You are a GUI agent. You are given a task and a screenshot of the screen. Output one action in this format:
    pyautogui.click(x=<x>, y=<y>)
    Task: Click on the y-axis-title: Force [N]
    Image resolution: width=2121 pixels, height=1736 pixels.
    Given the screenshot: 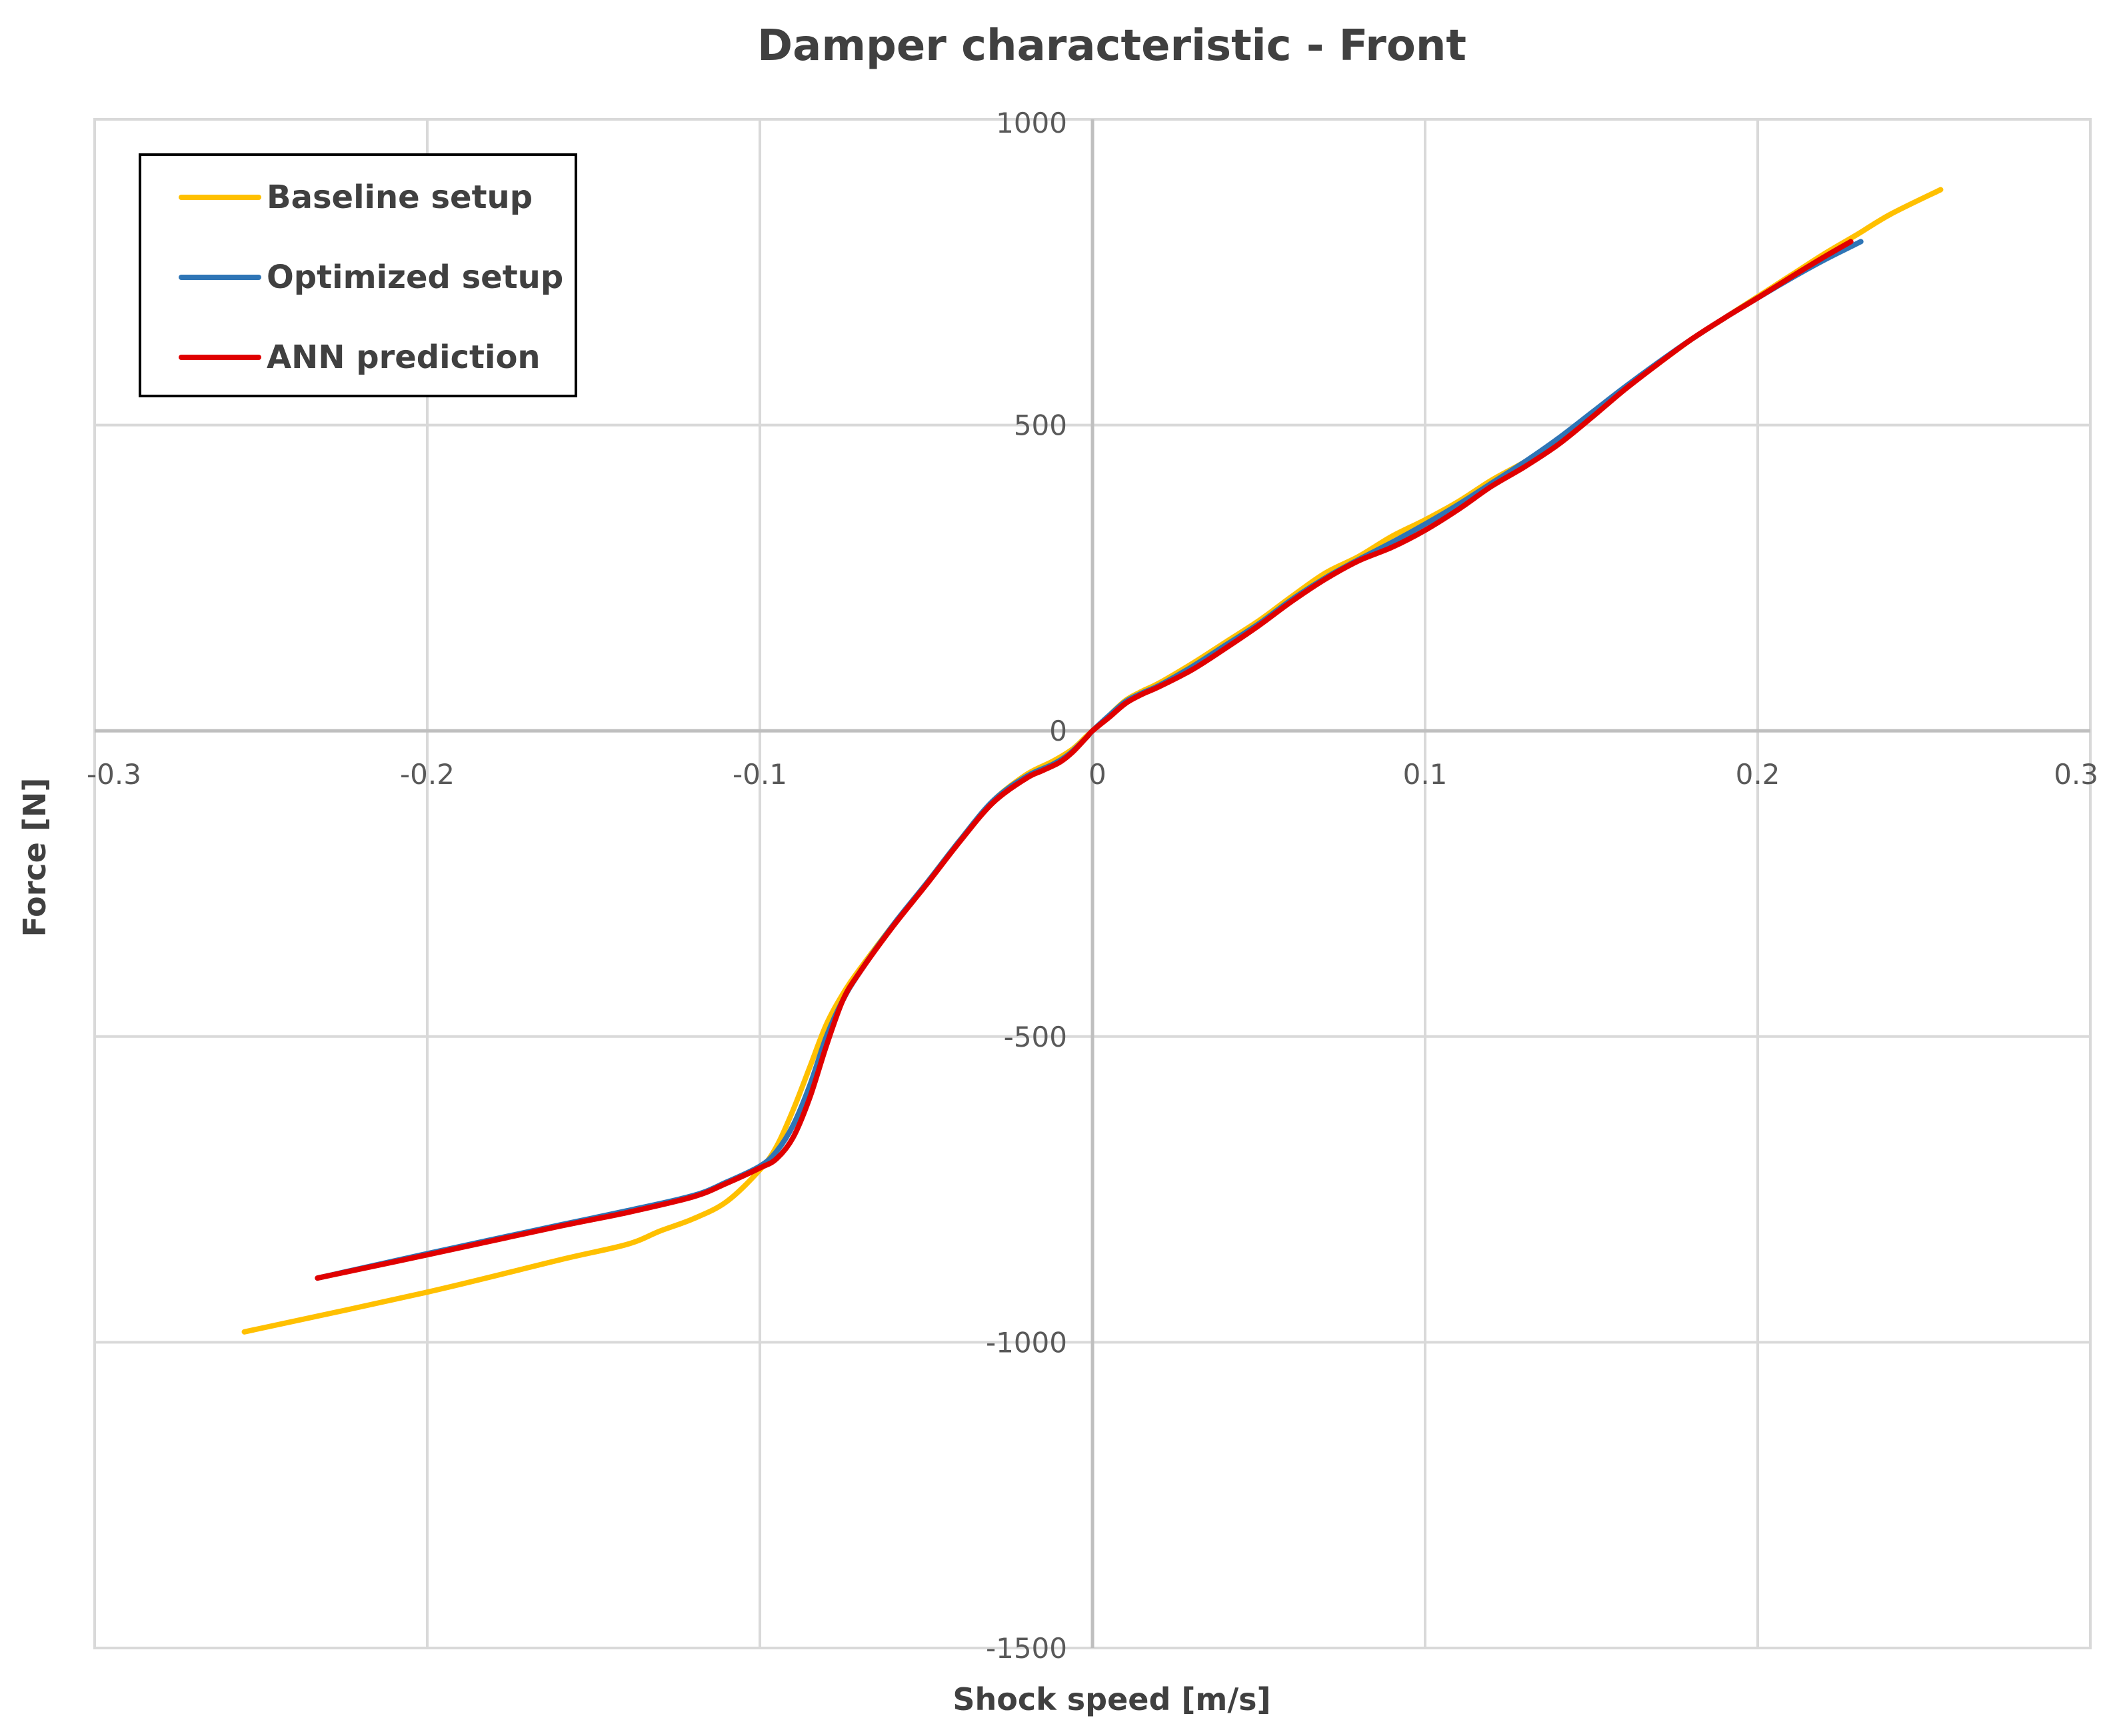 What is the action you would take?
    pyautogui.click(x=35, y=857)
    